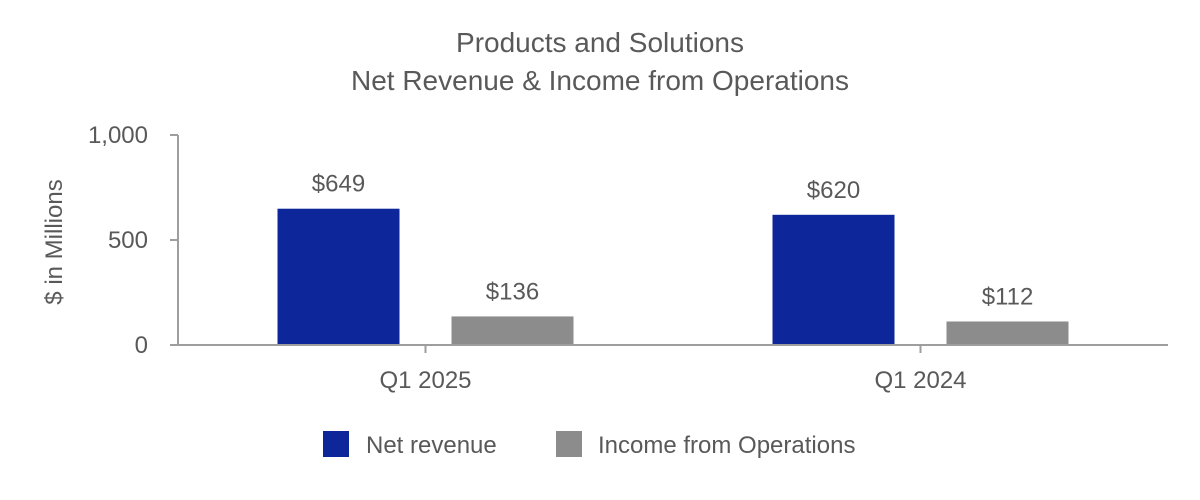  Describe the element at coordinates (1007, 333) in the screenshot. I see `bar-income-from-operations-q1-2024` at that location.